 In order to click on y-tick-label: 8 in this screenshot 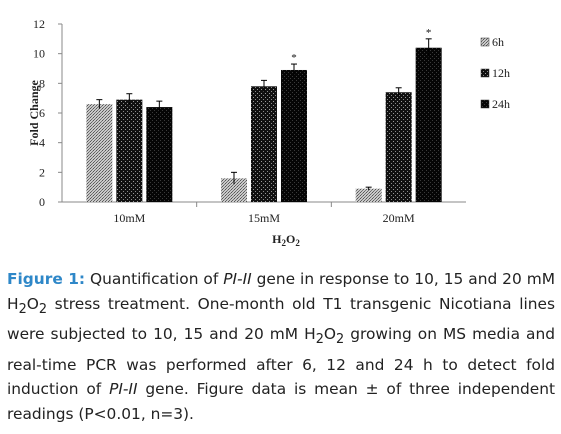, I will do `click(42, 83)`.